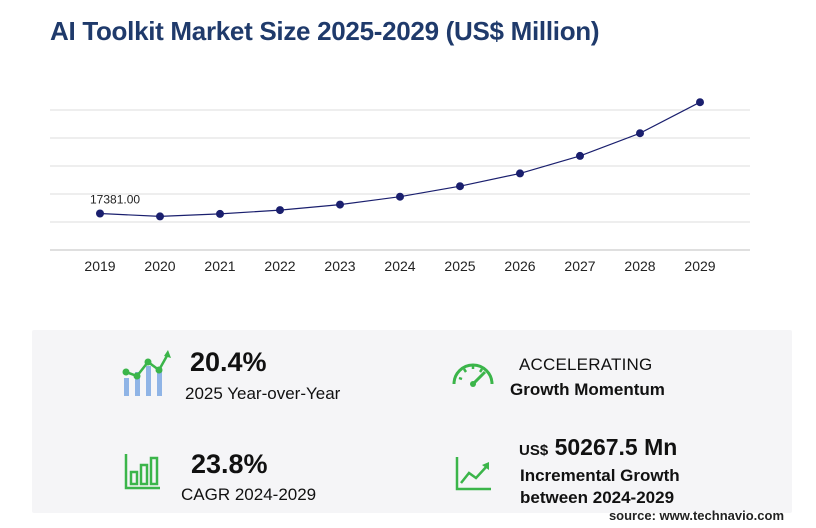  I want to click on momentum-line2: Growth Momentum, so click(587, 389).